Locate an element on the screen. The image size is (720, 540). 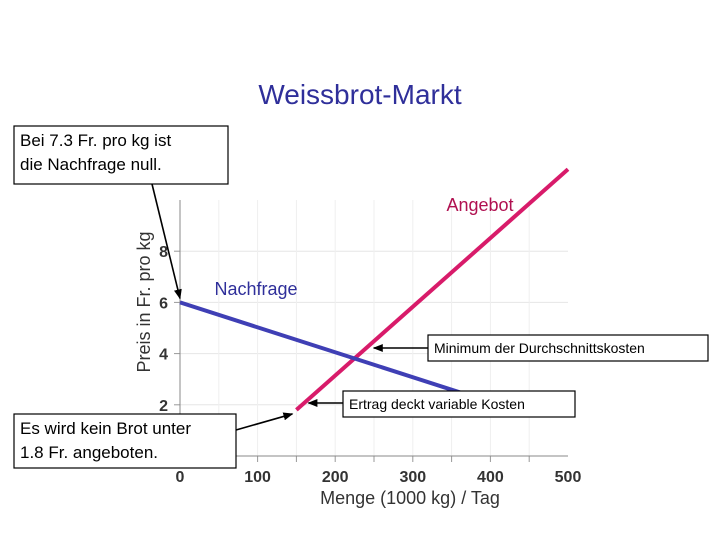
annotation-min-durchschnitt-text: Minimum der Durchschnittskosten is located at coordinates (539, 348).